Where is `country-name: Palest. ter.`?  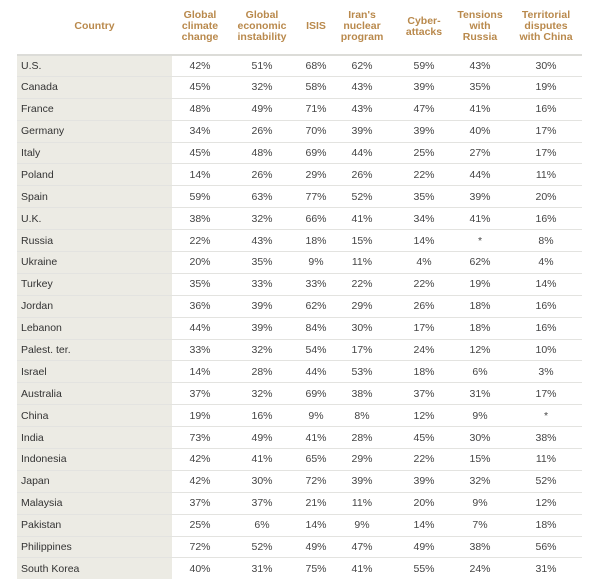
country-name: Palest. ter. is located at coordinates (94, 350).